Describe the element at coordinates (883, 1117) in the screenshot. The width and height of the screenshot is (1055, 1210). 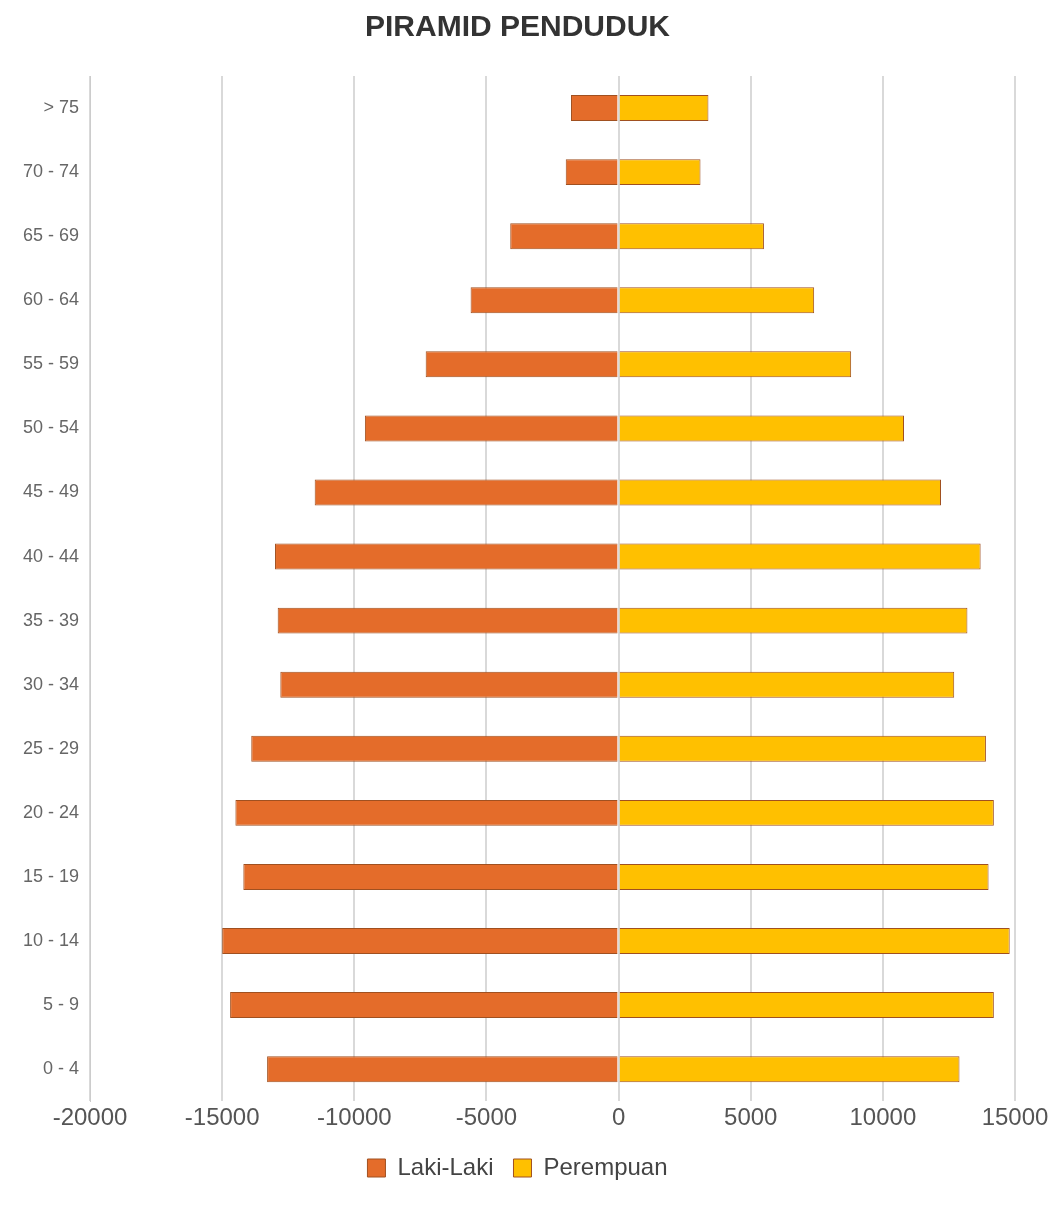
I see `x-tick-label: 10000` at that location.